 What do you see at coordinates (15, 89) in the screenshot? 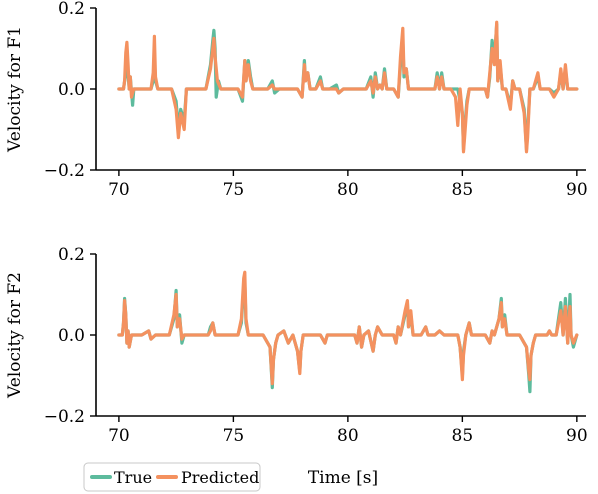
I see `y-axis-label-f1: Velocity for F1` at bounding box center [15, 89].